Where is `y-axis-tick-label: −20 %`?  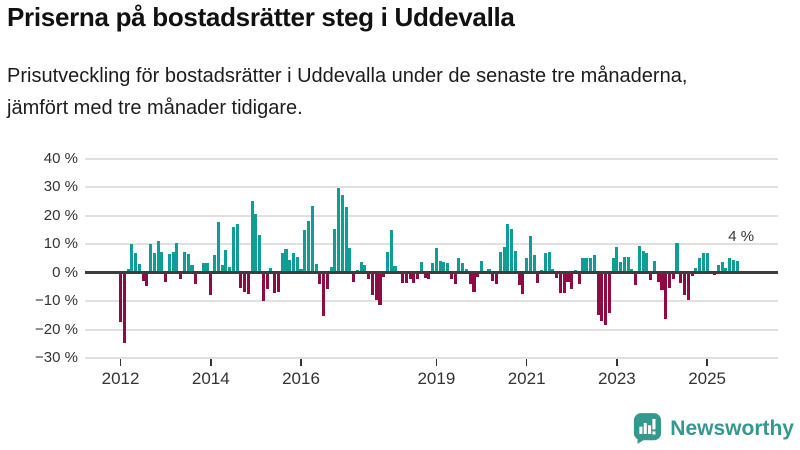 y-axis-tick-label: −20 % is located at coordinates (56, 329).